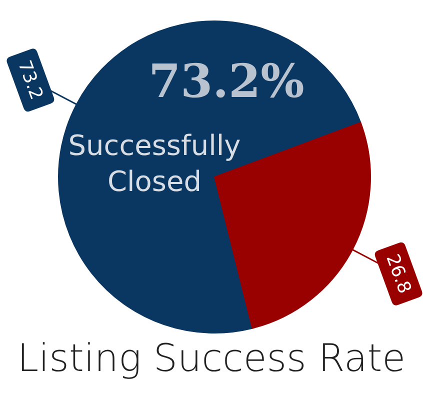 This screenshot has height=412, width=423. I want to click on slice-label: Successfully Closed, so click(154, 163).